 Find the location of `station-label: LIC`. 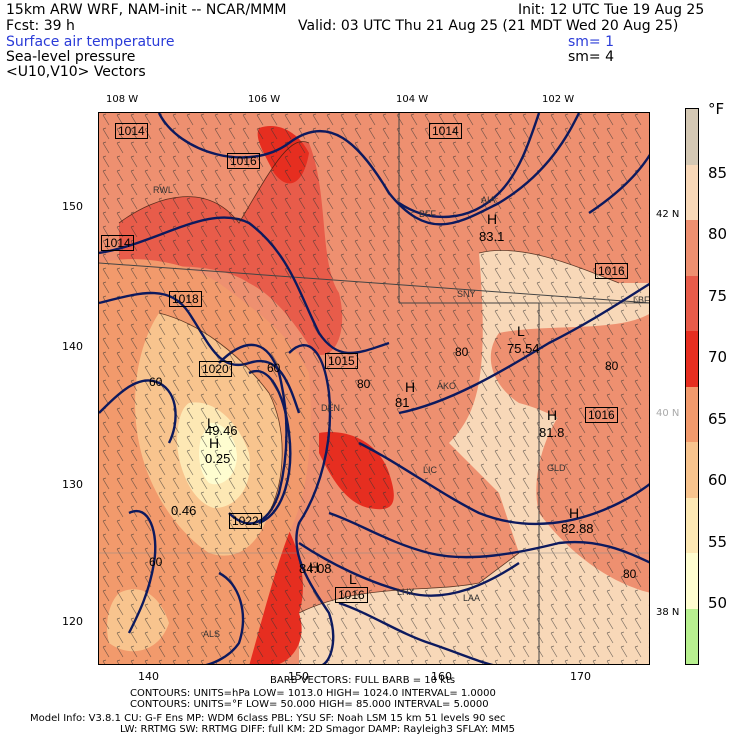

station-label: LIC is located at coordinates (430, 470).